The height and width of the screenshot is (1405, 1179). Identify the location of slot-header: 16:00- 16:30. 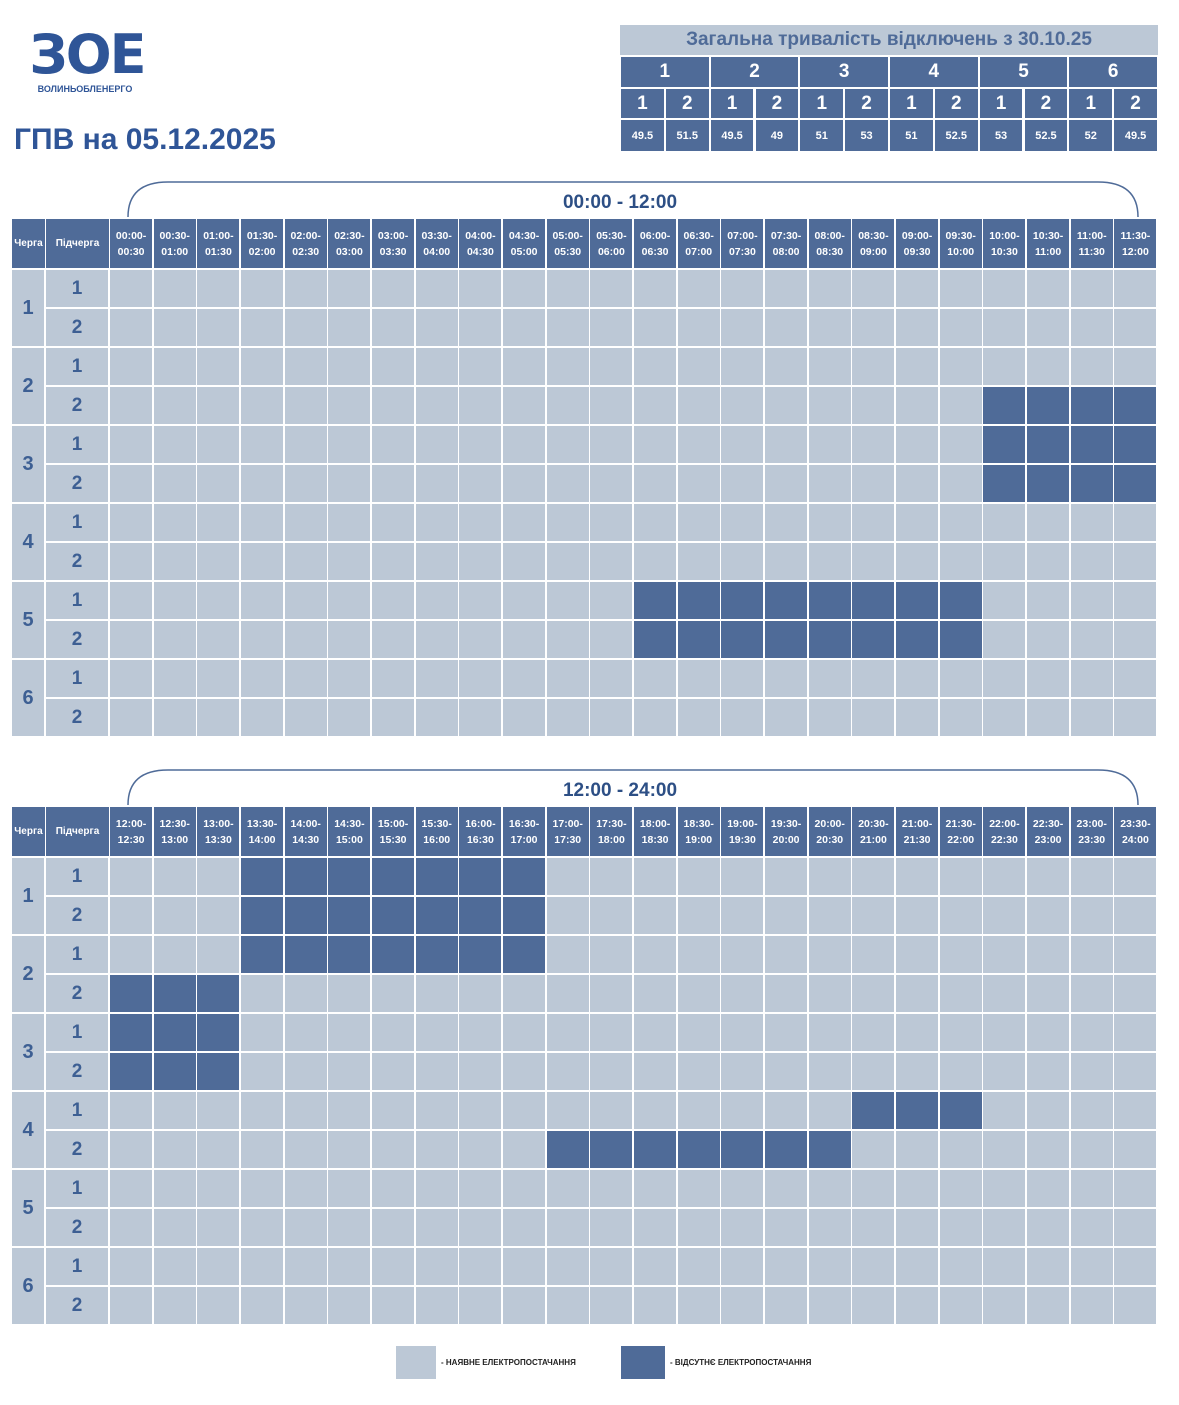
(480, 831).